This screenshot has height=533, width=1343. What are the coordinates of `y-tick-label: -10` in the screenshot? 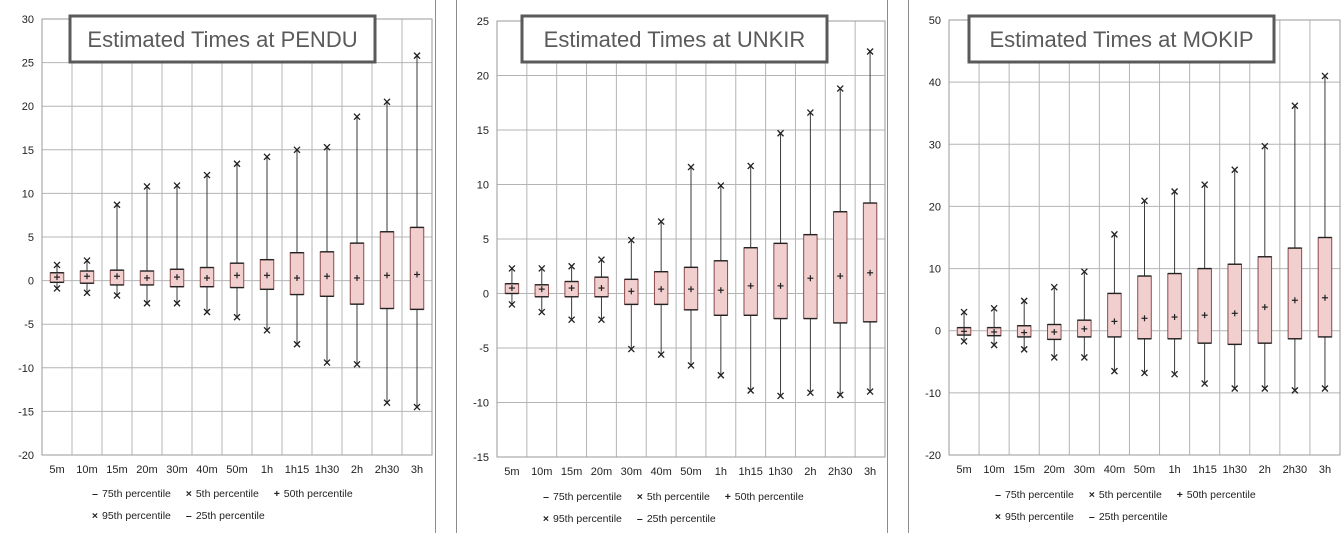 It's located at (933, 394).